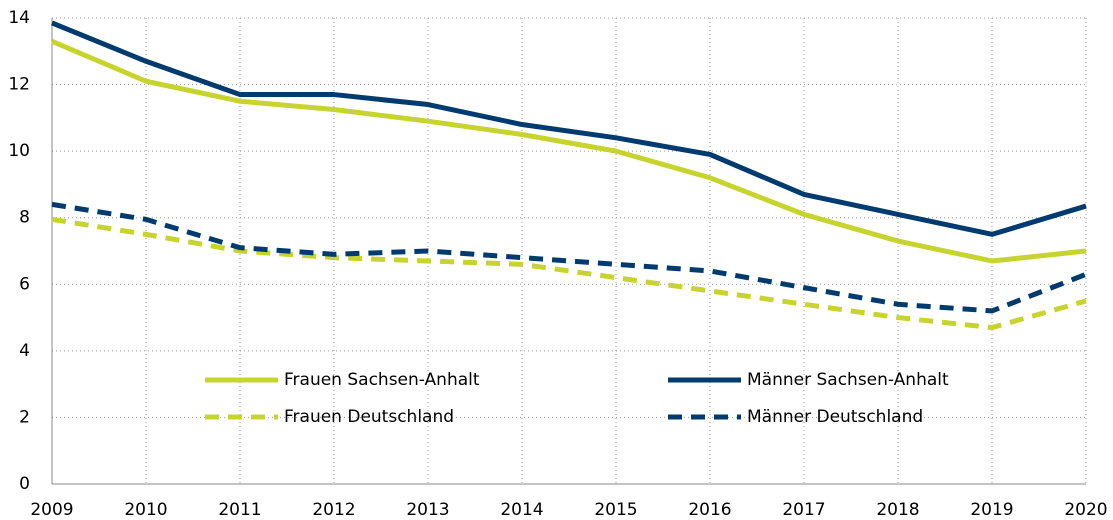 This screenshot has height=520, width=1113. I want to click on x-tick-label: 2013, so click(427, 510).